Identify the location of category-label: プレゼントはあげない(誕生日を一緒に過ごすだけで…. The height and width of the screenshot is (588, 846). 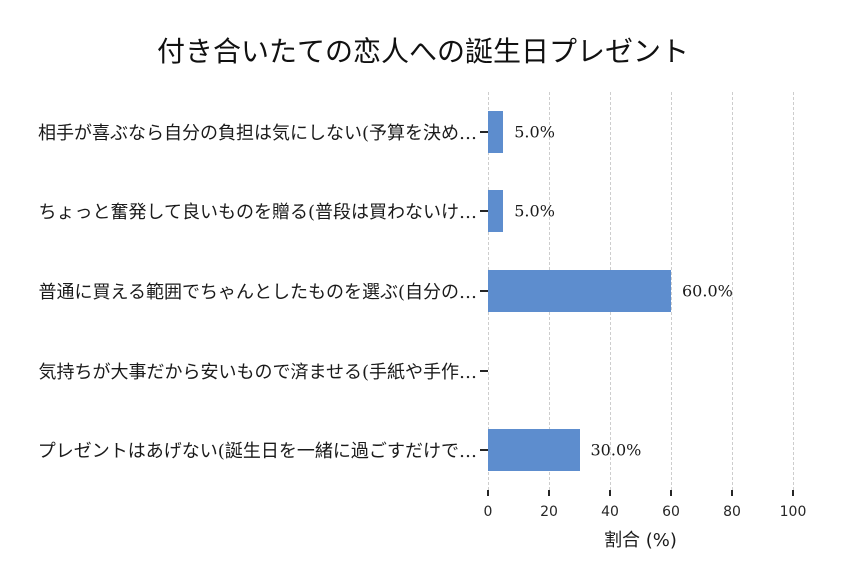
(257, 452).